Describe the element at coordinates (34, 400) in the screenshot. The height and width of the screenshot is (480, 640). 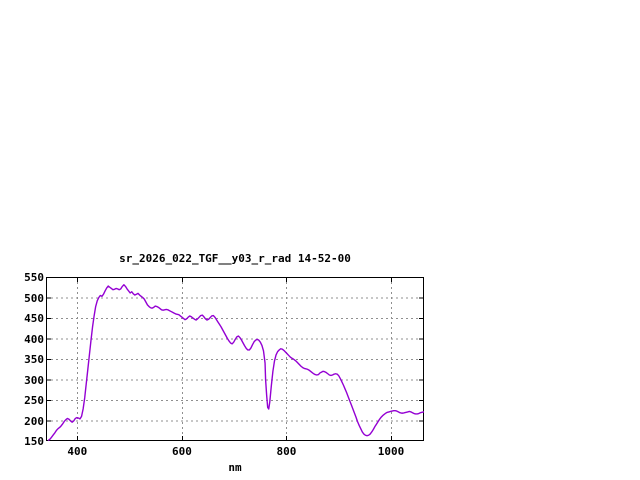
I see `y-tick-label: 250` at that location.